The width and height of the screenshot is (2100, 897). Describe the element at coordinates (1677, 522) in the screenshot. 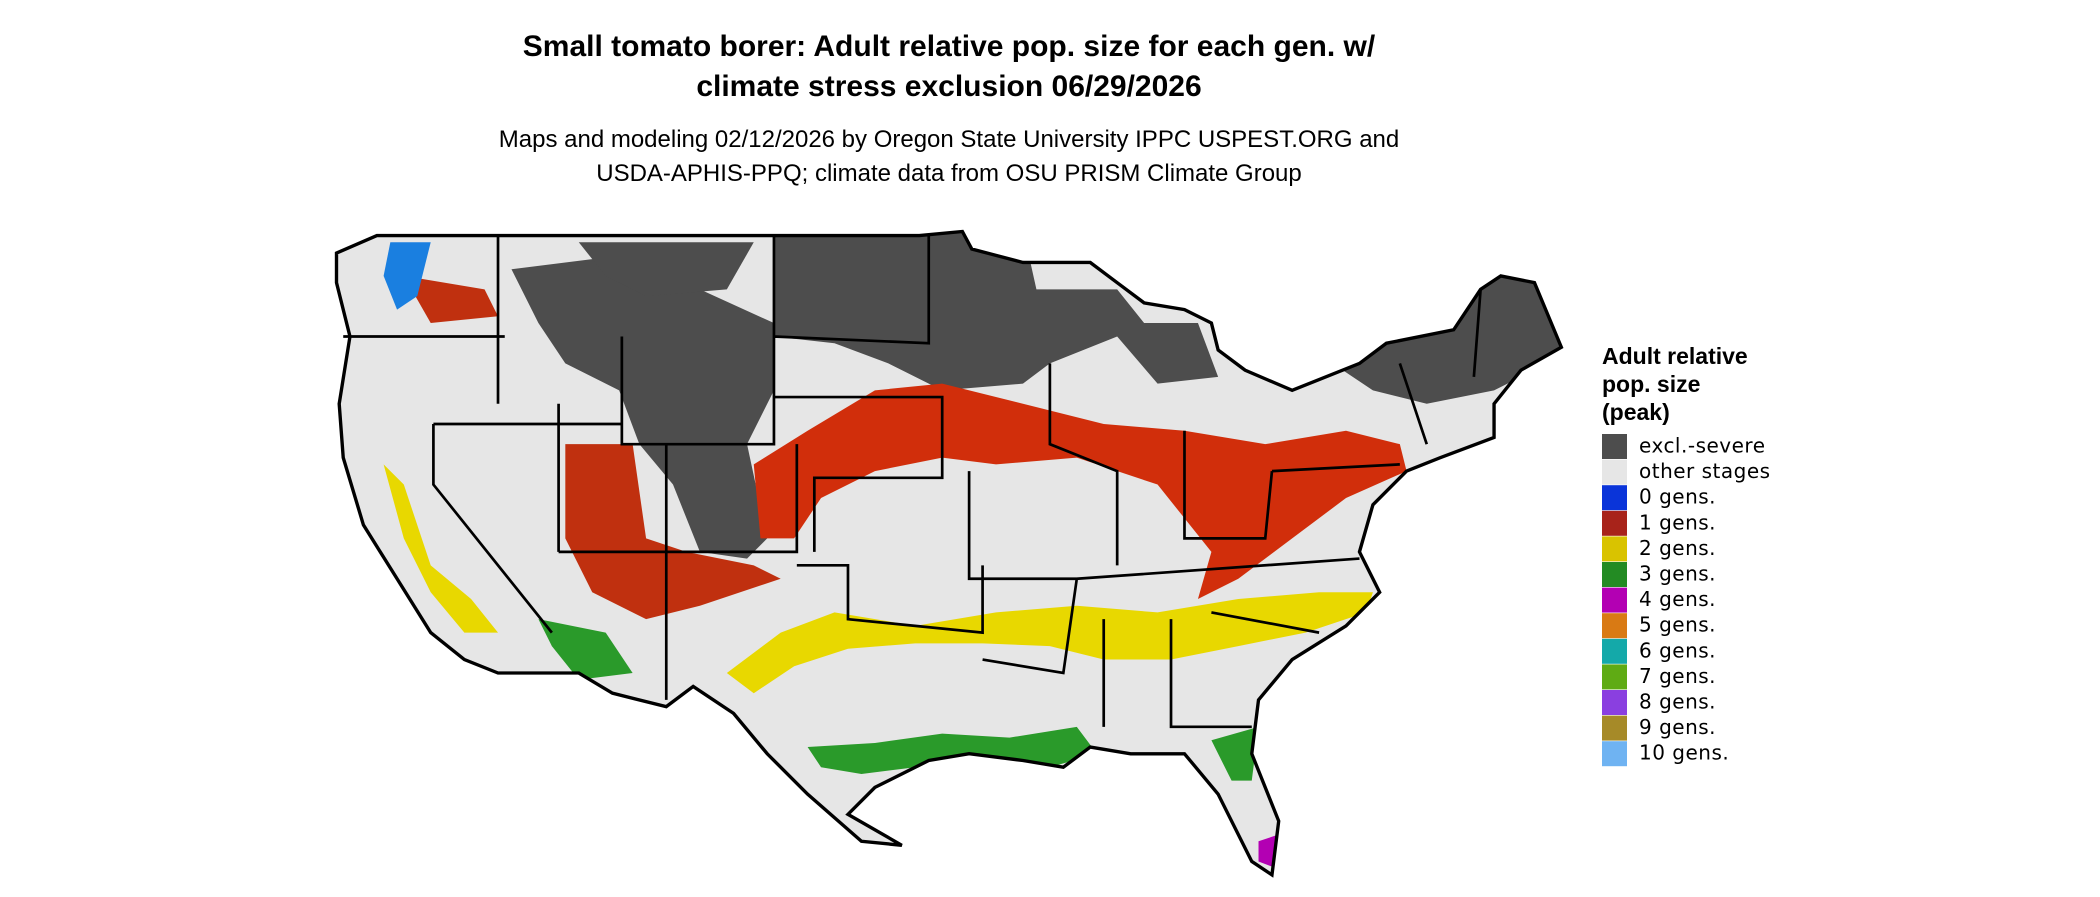

I see `legend-label: 1 gens.` at that location.